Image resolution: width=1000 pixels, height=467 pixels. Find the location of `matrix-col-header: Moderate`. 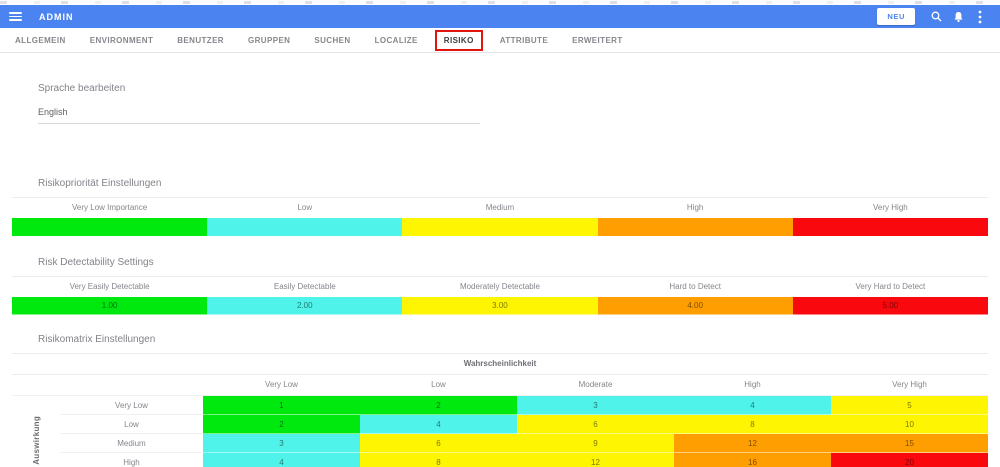

matrix-col-header: Moderate is located at coordinates (595, 385).